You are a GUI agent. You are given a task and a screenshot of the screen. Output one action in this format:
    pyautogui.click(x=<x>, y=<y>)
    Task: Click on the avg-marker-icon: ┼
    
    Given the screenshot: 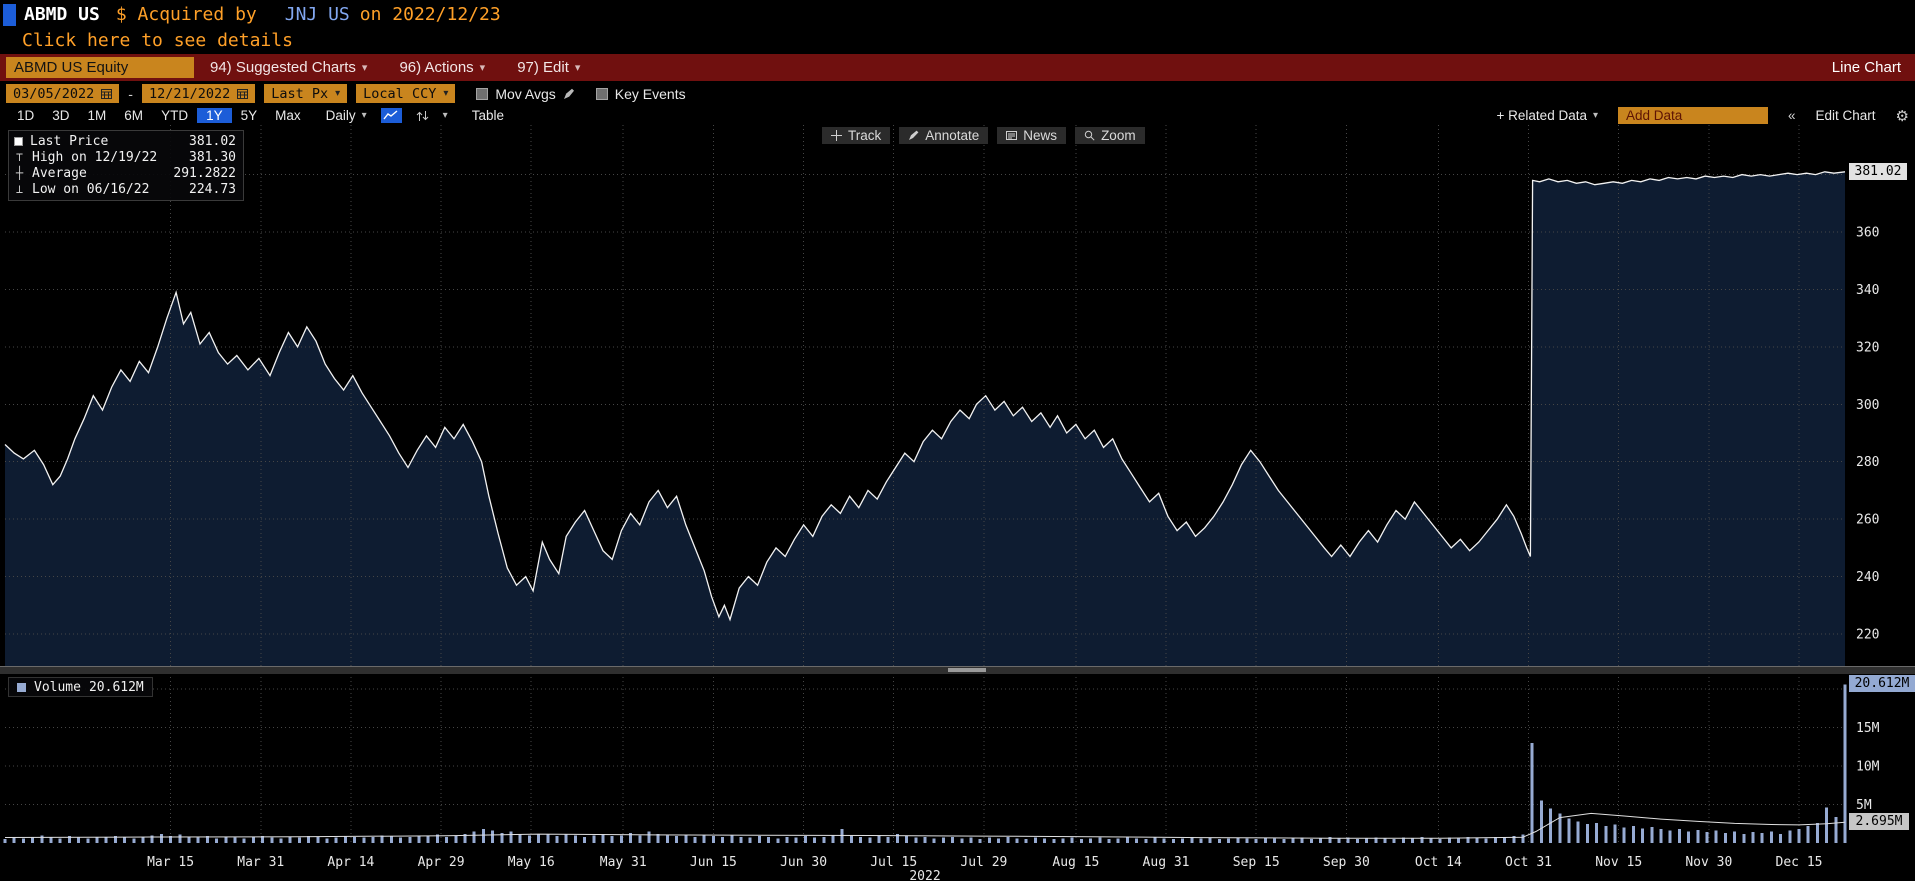 What is the action you would take?
    pyautogui.click(x=19, y=173)
    